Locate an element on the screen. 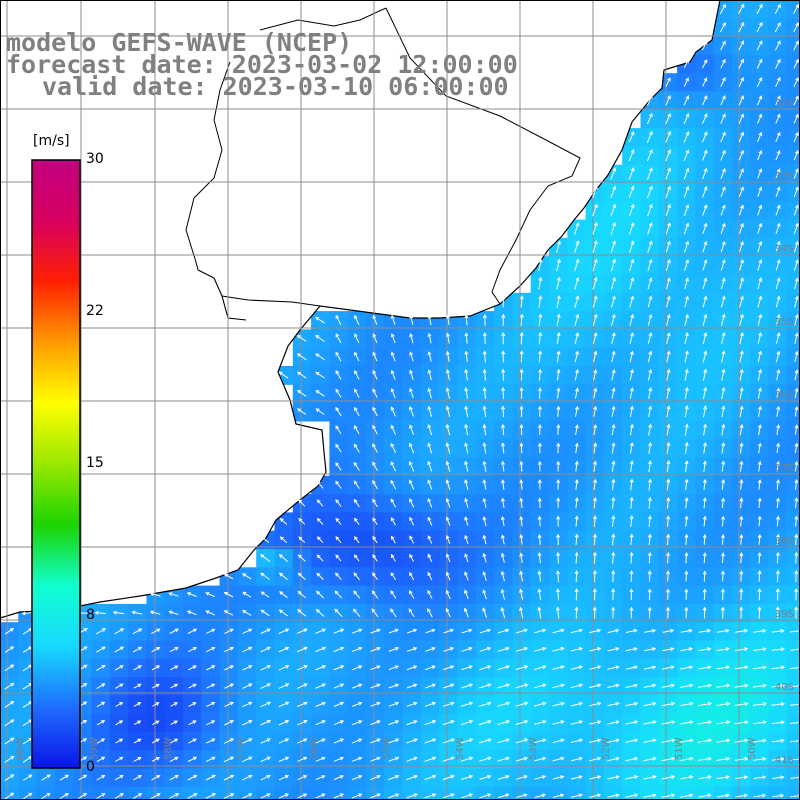  colorbar-tick-30: 30 is located at coordinates (95, 159).